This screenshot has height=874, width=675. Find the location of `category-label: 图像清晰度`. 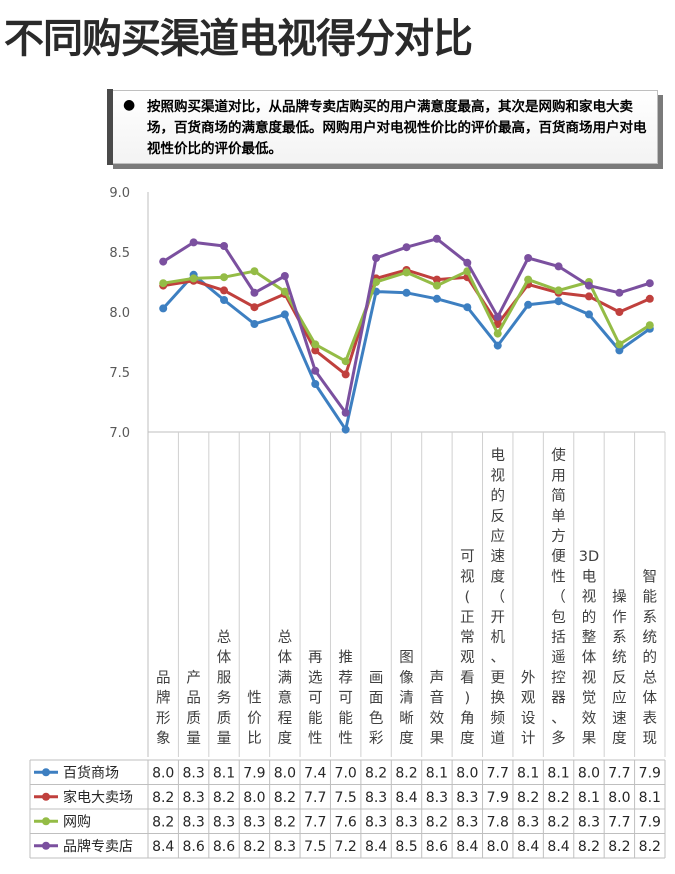

category-label: 图像清晰度 is located at coordinates (406, 698).